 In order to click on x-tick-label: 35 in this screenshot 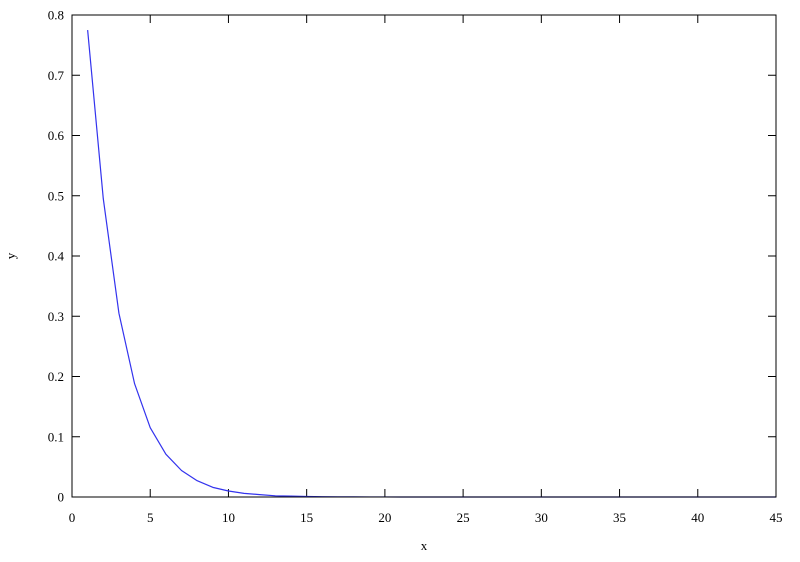, I will do `click(619, 517)`.